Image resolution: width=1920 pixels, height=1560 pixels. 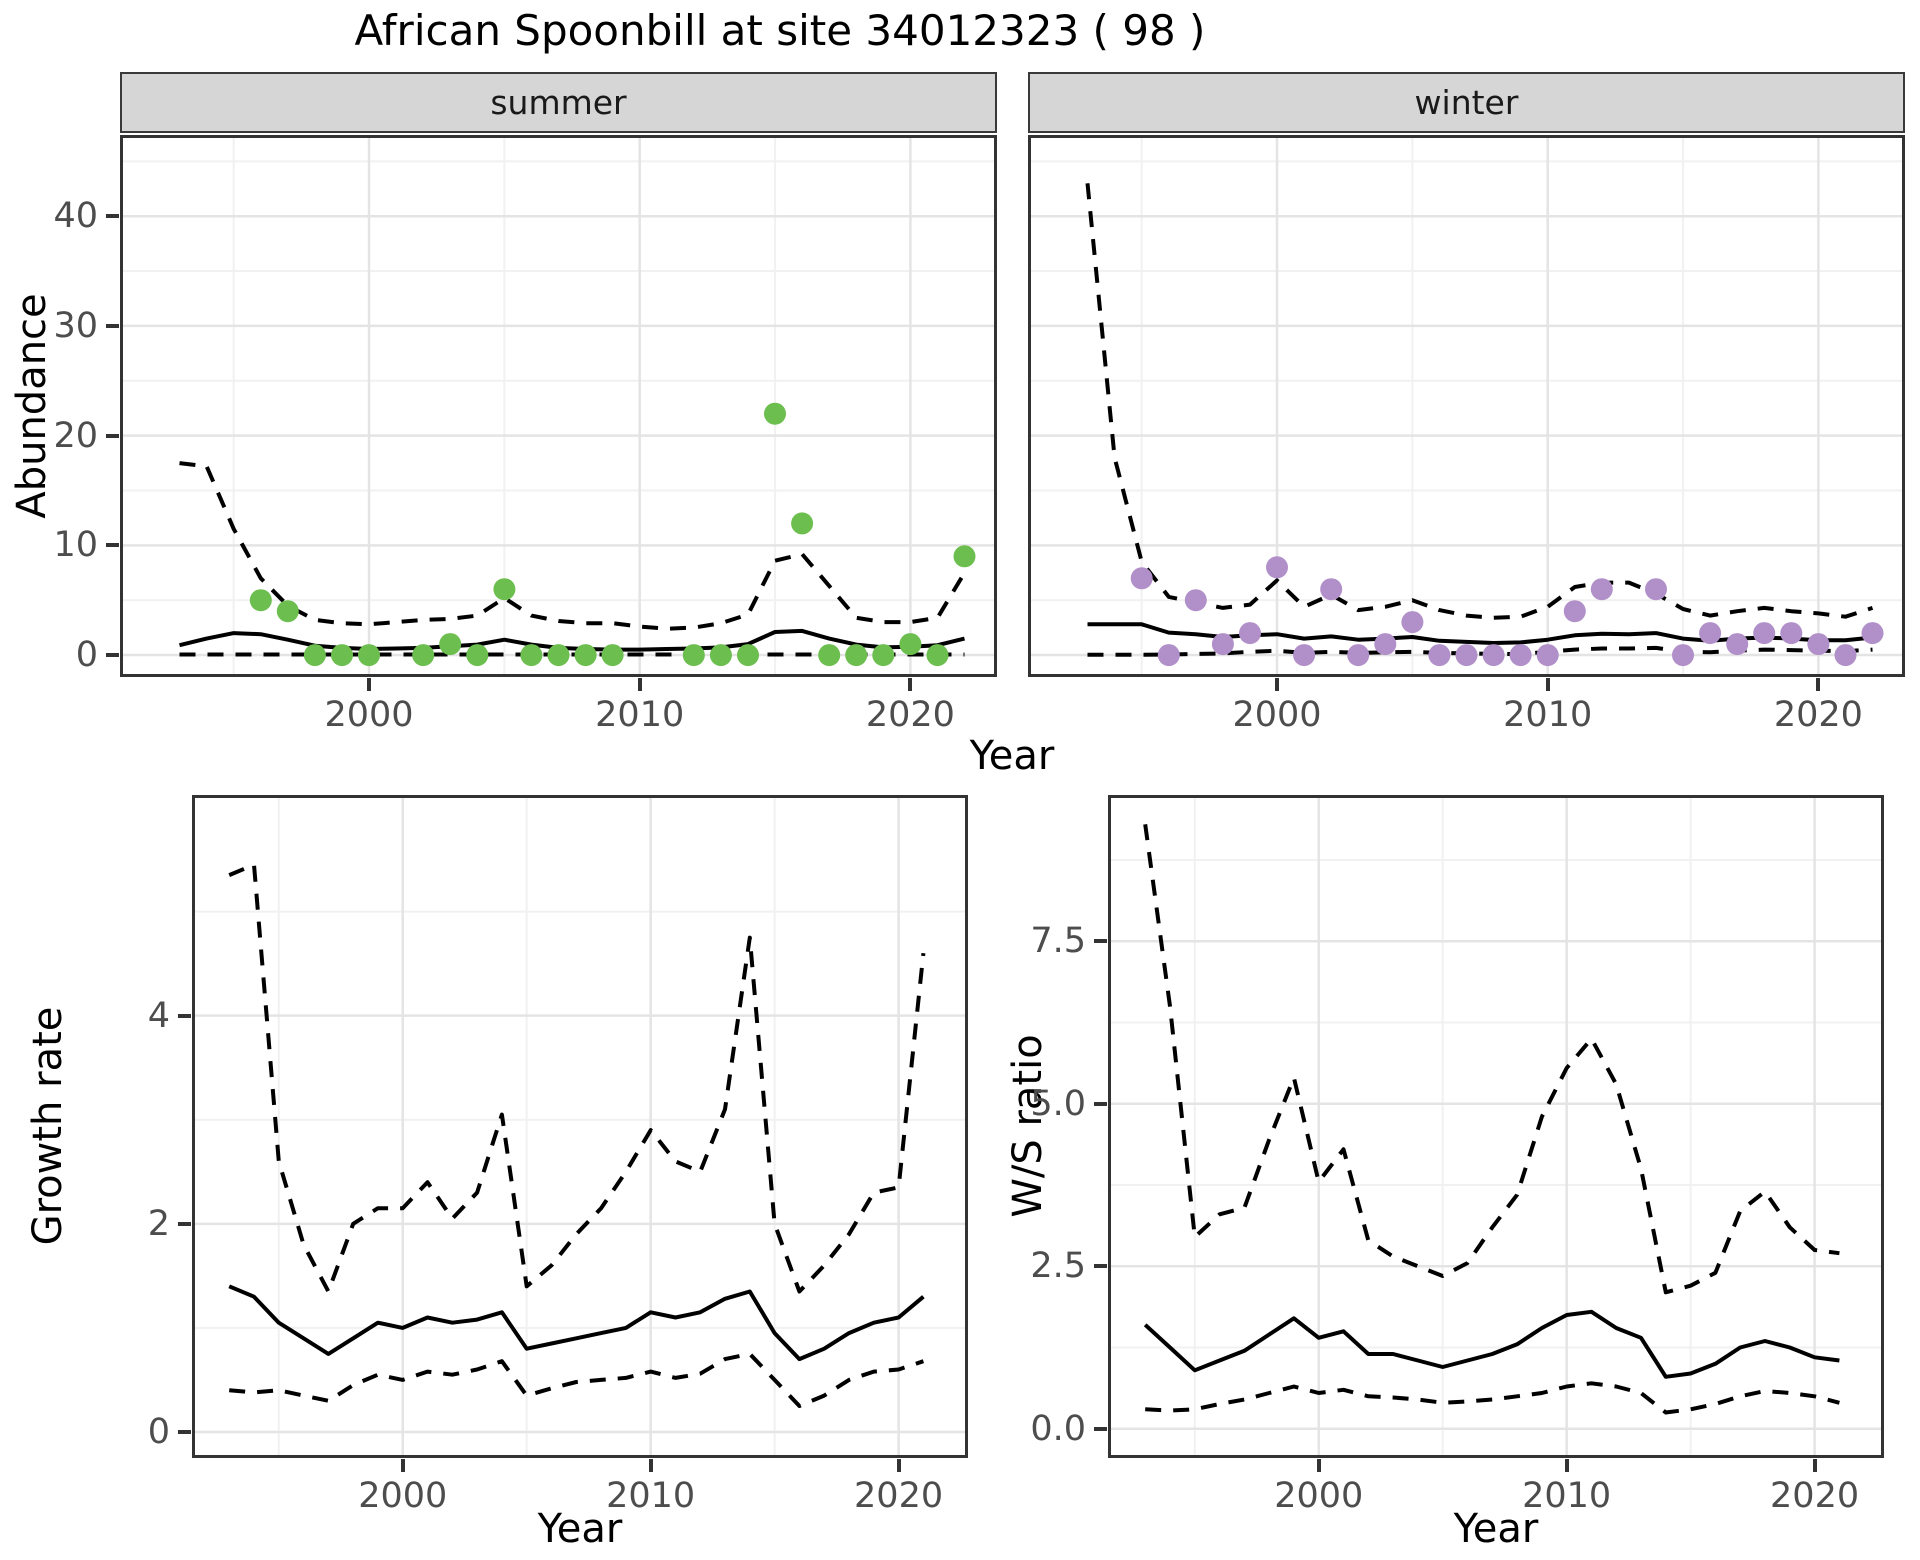 What do you see at coordinates (1466, 102) in the screenshot?
I see `facet-strip-winter-label: winter` at bounding box center [1466, 102].